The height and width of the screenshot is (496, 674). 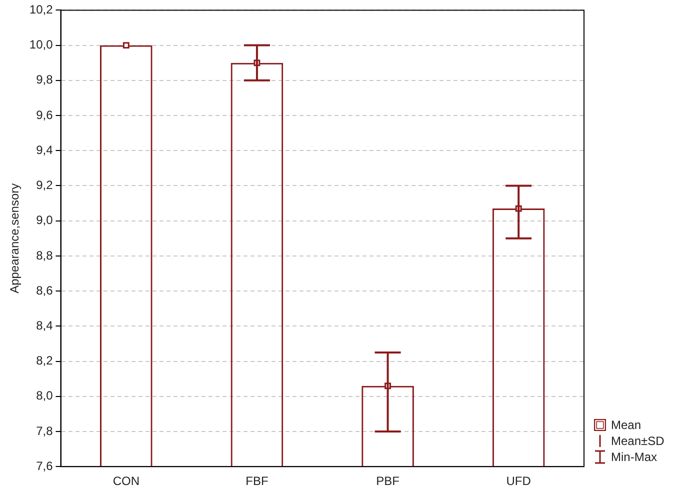 What do you see at coordinates (45, 255) in the screenshot?
I see `y-tick-label: 8,8` at bounding box center [45, 255].